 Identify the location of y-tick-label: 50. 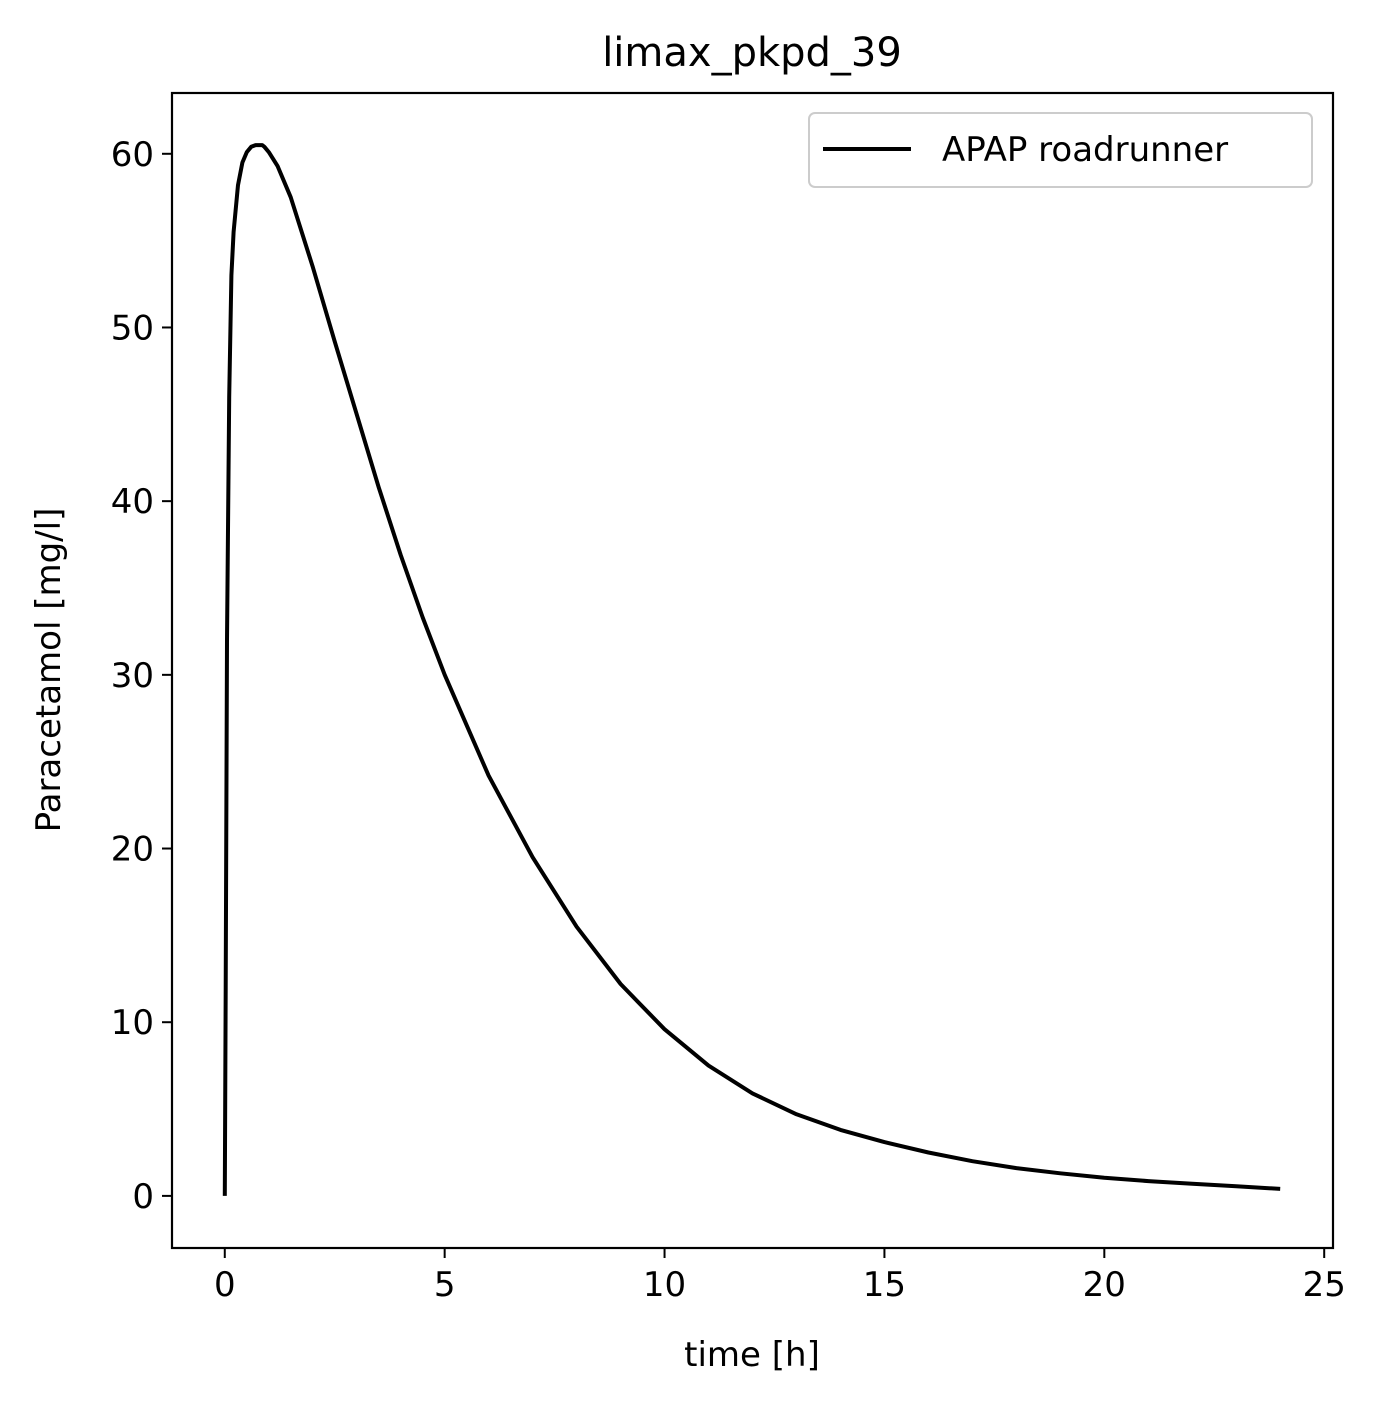
(132, 328).